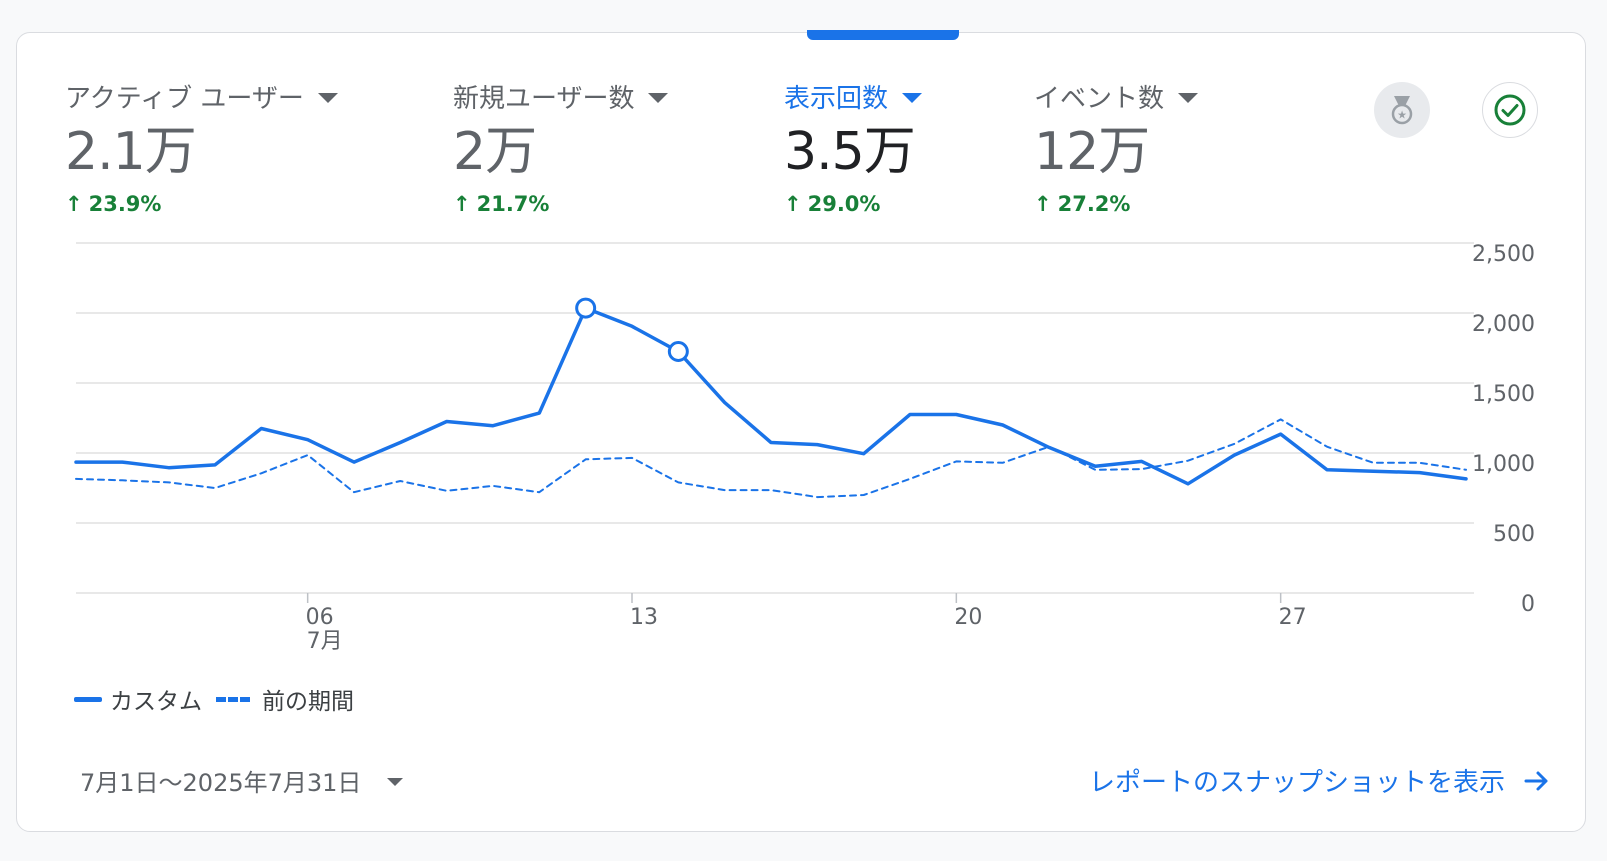 The width and height of the screenshot is (1607, 861). I want to click on metric-change-value: 29.0%, so click(844, 204).